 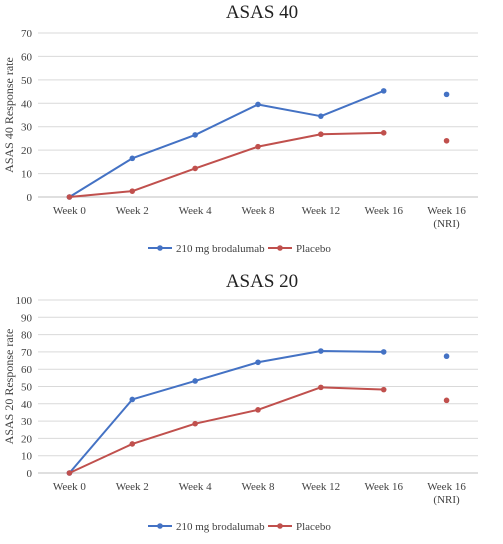 I want to click on y-tick-label: 90, so click(x=27, y=318).